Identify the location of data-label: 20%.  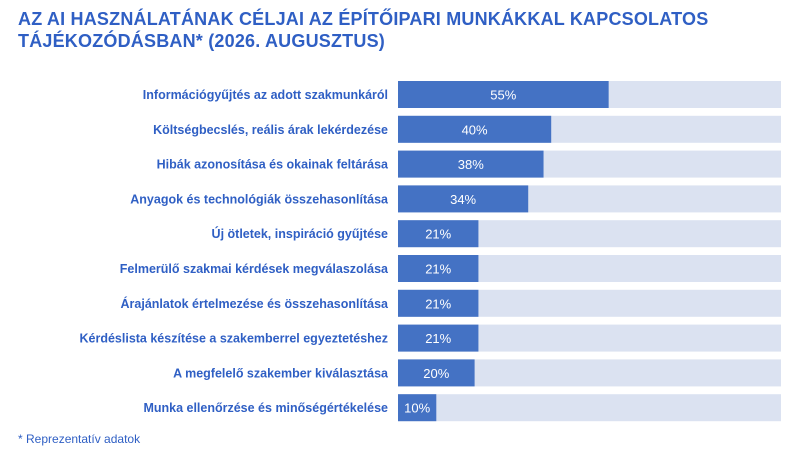
(436, 373).